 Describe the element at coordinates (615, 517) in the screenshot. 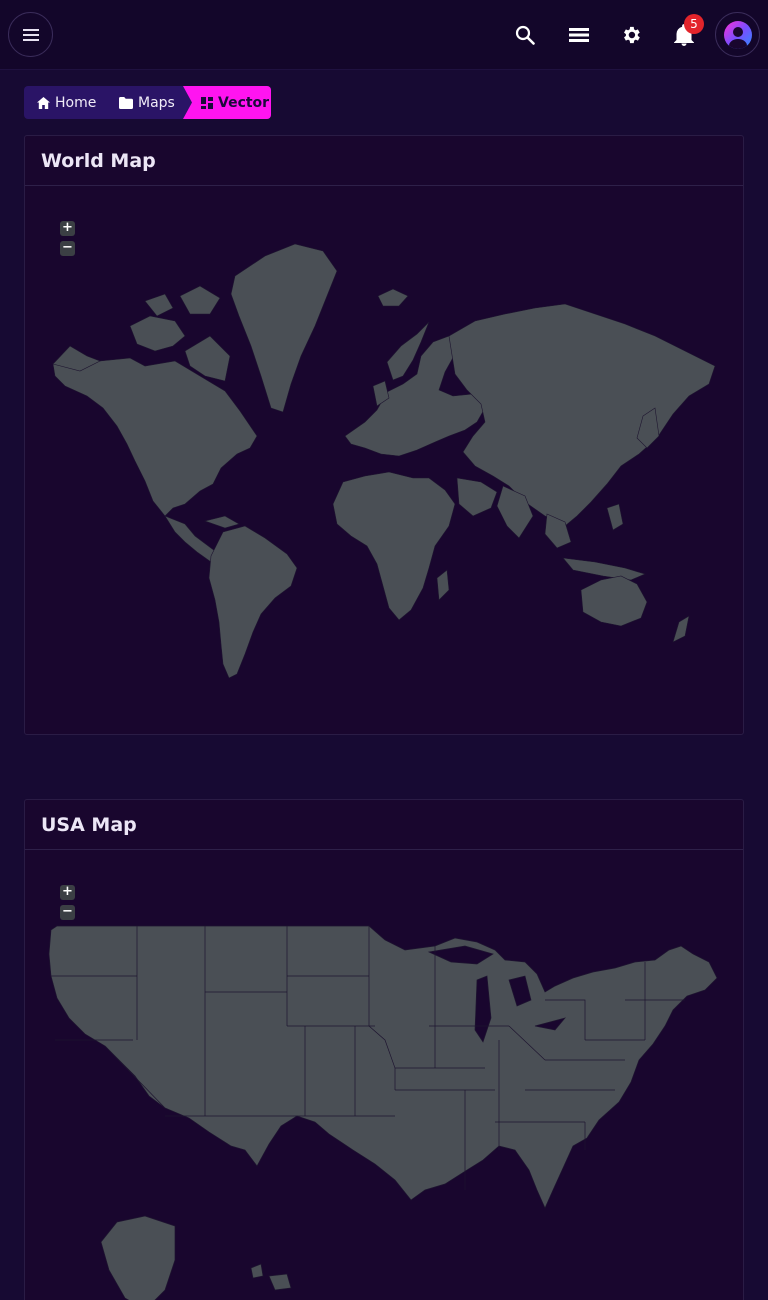

I see `philippines` at that location.